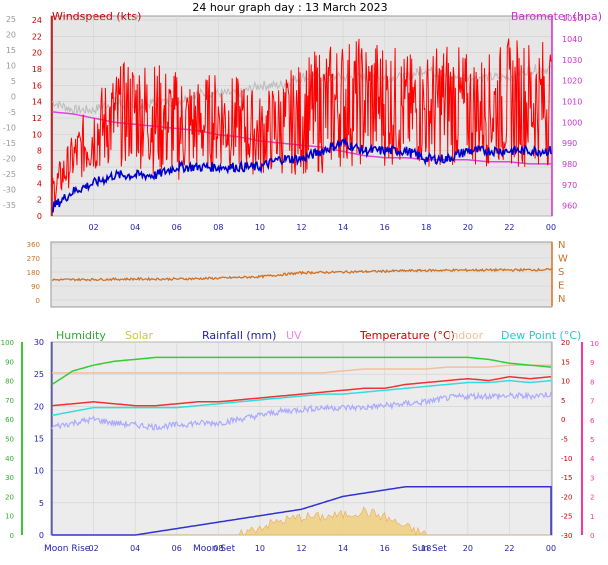 The image size is (608, 565). What do you see at coordinates (572, 81) in the screenshot?
I see `baro-tick-label: 1020` at bounding box center [572, 81].